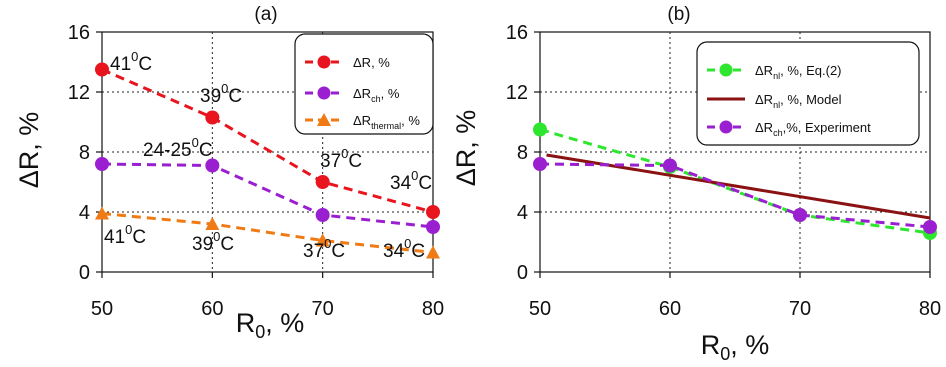 Image resolution: width=946 pixels, height=367 pixels. Describe the element at coordinates (810, 70) in the screenshot. I see `legend-label-rest: , %, Eq.(2)` at that location.